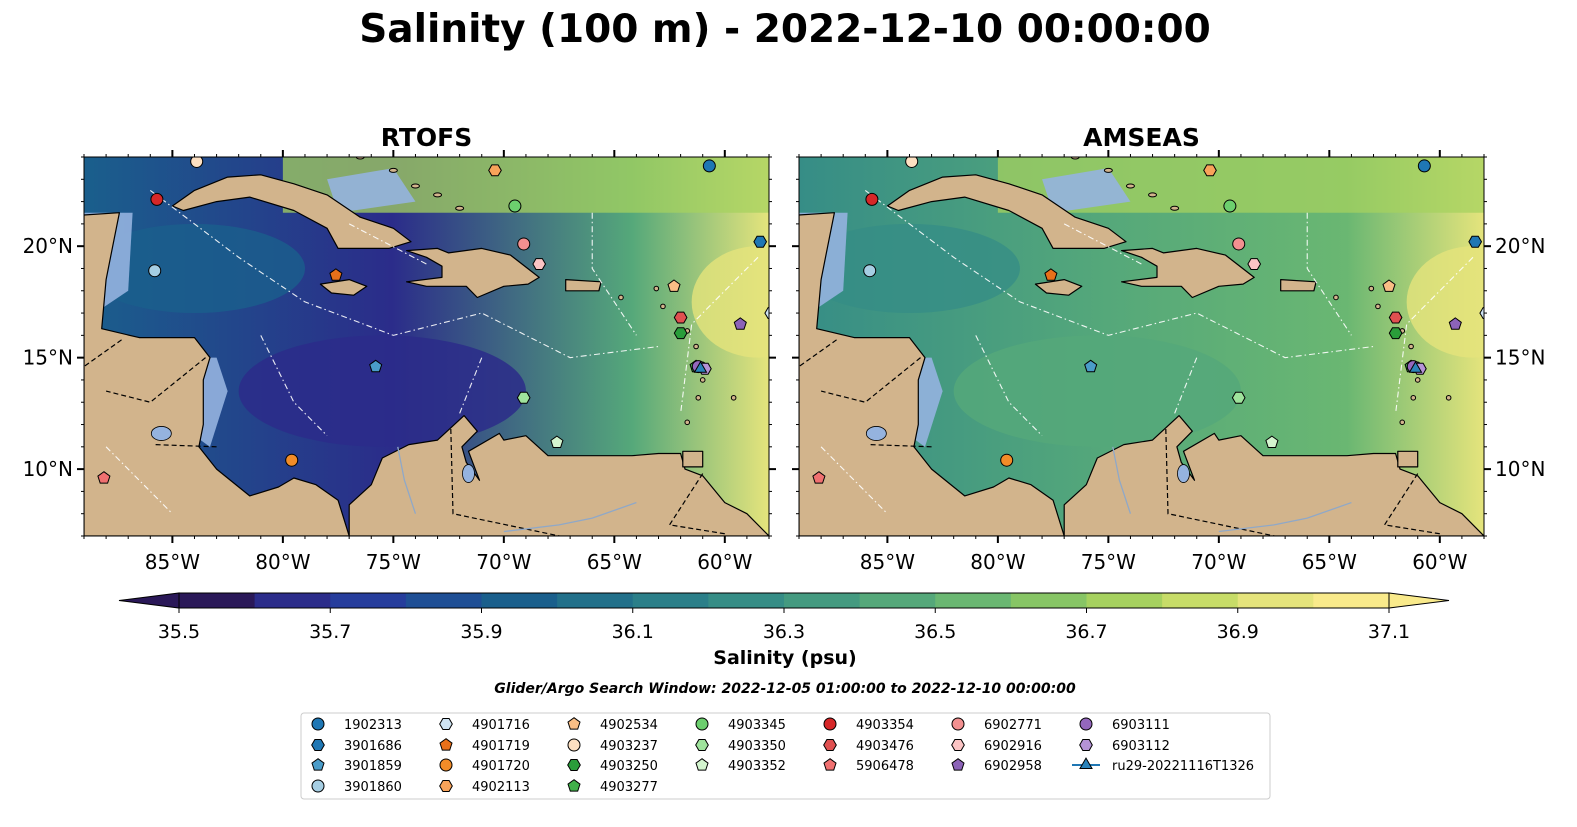 The image size is (1577, 827). I want to click on legend-label: 4903352, so click(757, 766).